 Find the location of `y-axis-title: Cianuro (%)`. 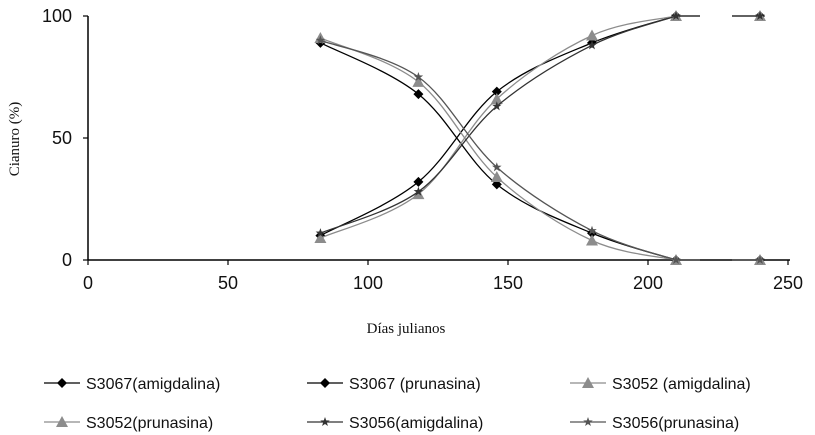

y-axis-title: Cianuro (%) is located at coordinates (15, 139).